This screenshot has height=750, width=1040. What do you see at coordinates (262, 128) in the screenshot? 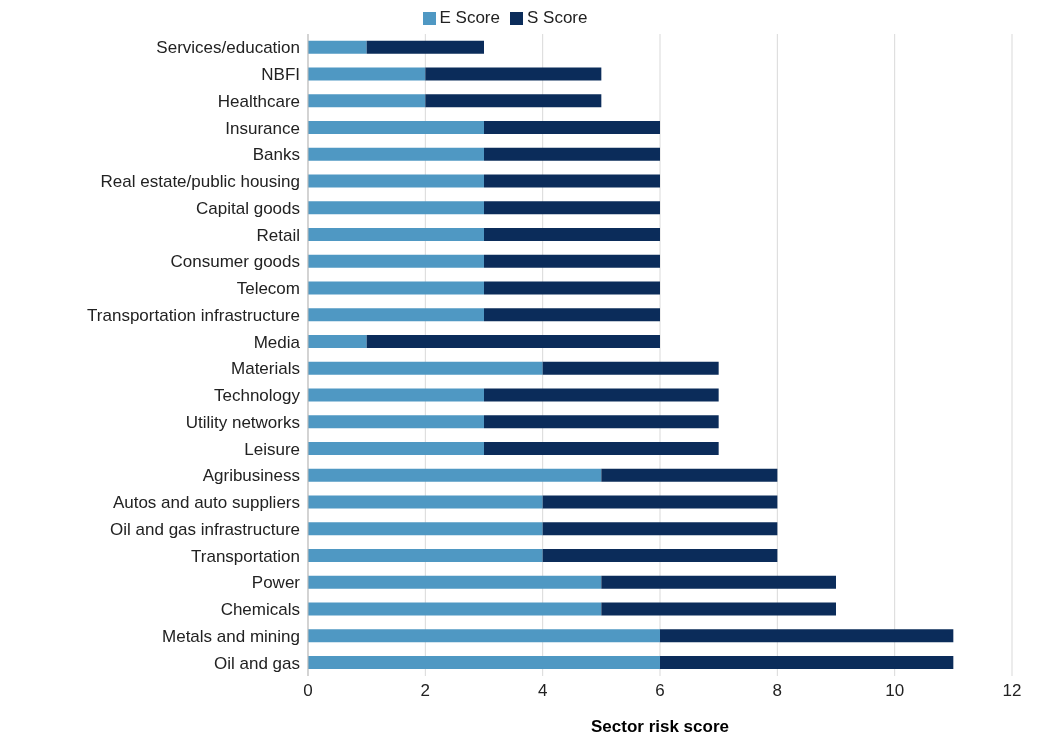
I see `y-tick-label: Insurance` at bounding box center [262, 128].